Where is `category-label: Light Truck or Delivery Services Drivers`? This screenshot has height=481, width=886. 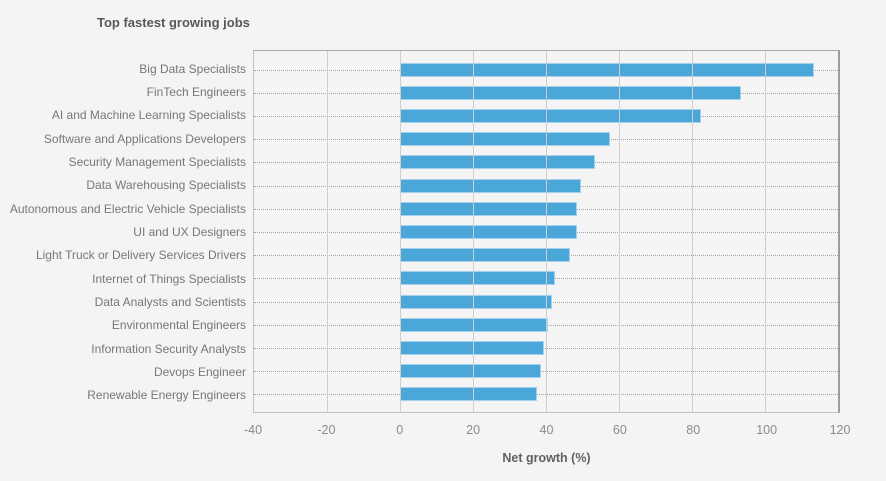 category-label: Light Truck or Delivery Services Drivers is located at coordinates (140, 255).